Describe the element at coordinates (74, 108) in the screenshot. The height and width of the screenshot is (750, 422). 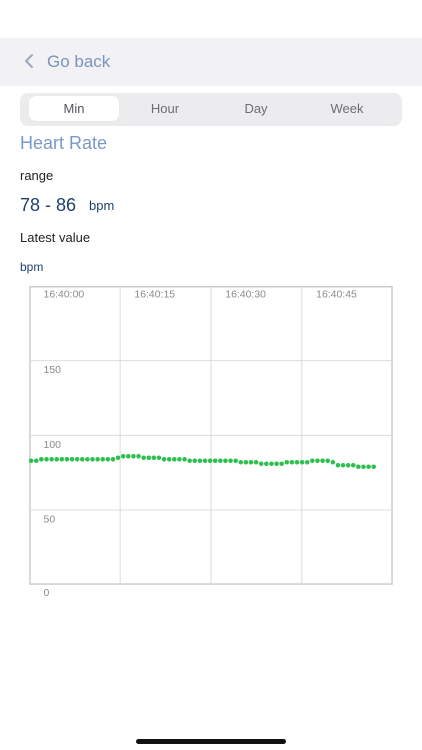
I see `segment-min: Min` at that location.